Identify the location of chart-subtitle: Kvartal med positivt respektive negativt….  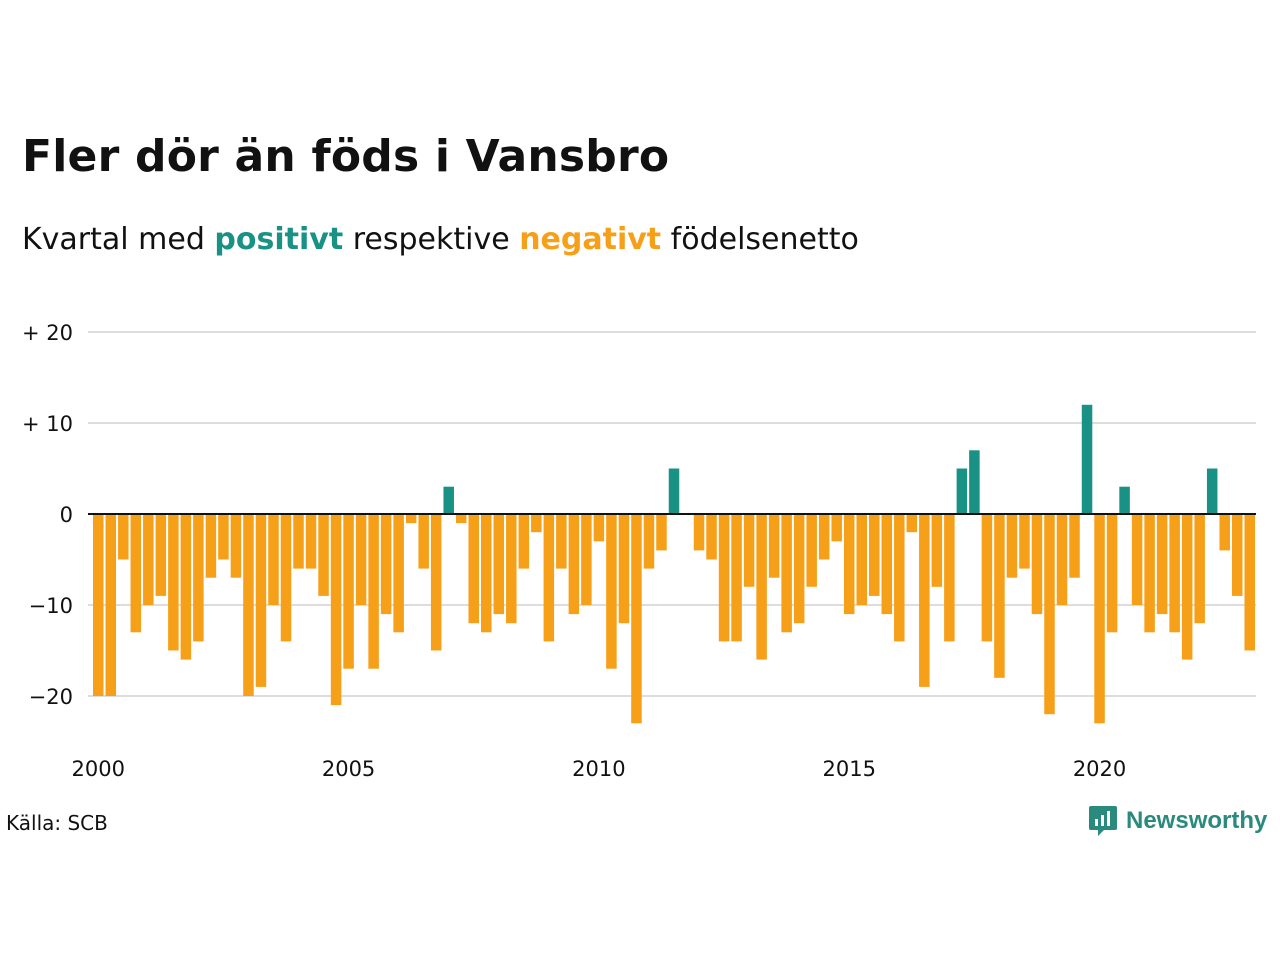
(440, 240).